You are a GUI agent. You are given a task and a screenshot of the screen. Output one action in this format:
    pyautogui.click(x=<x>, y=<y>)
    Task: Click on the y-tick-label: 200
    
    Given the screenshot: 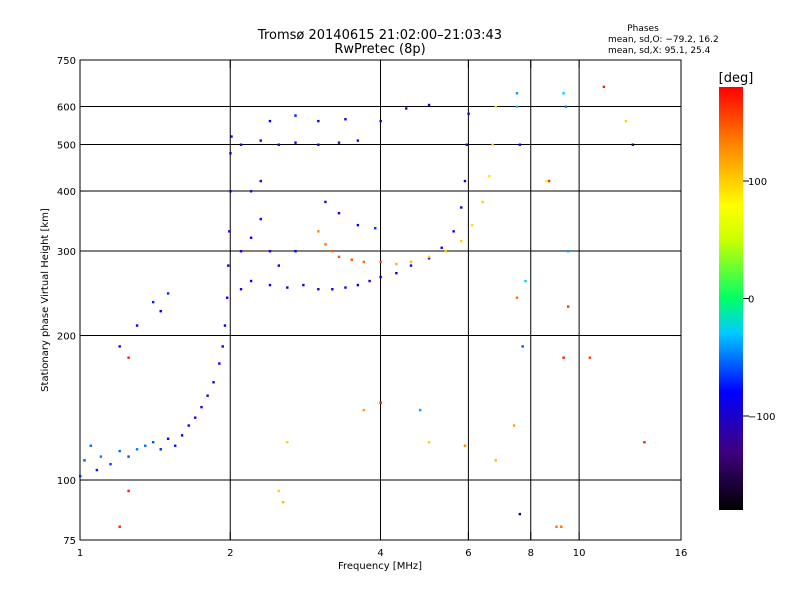 What is the action you would take?
    pyautogui.click(x=66, y=337)
    